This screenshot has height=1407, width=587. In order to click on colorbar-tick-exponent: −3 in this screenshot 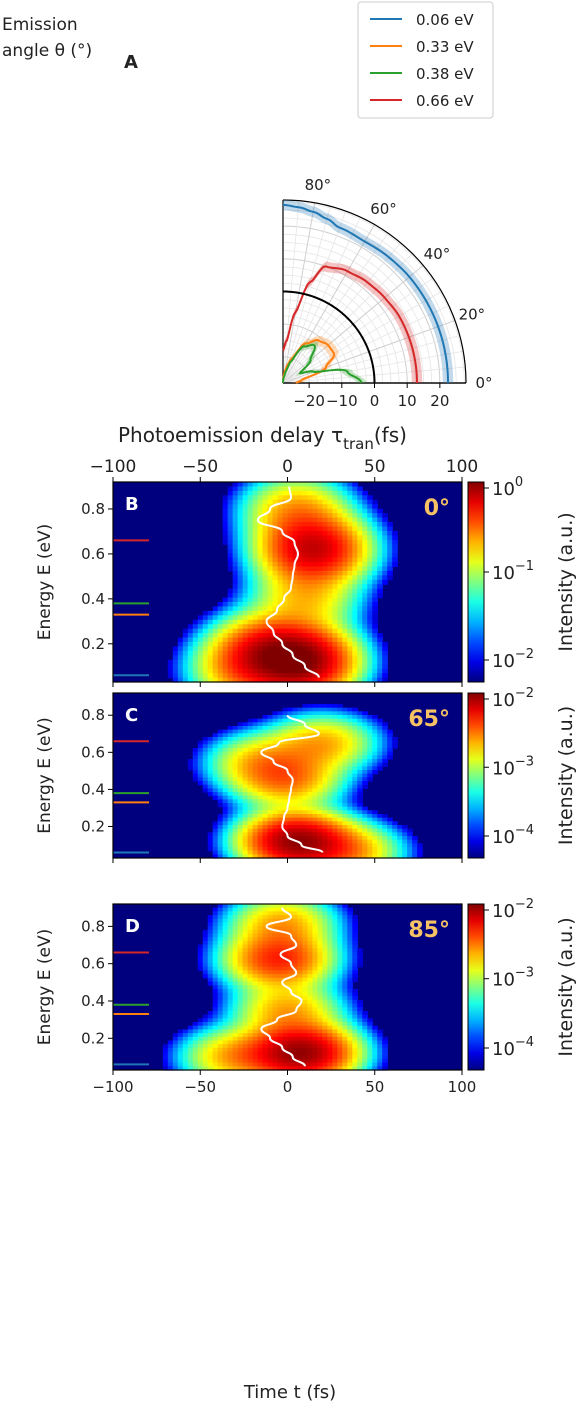, I will do `click(524, 973)`.